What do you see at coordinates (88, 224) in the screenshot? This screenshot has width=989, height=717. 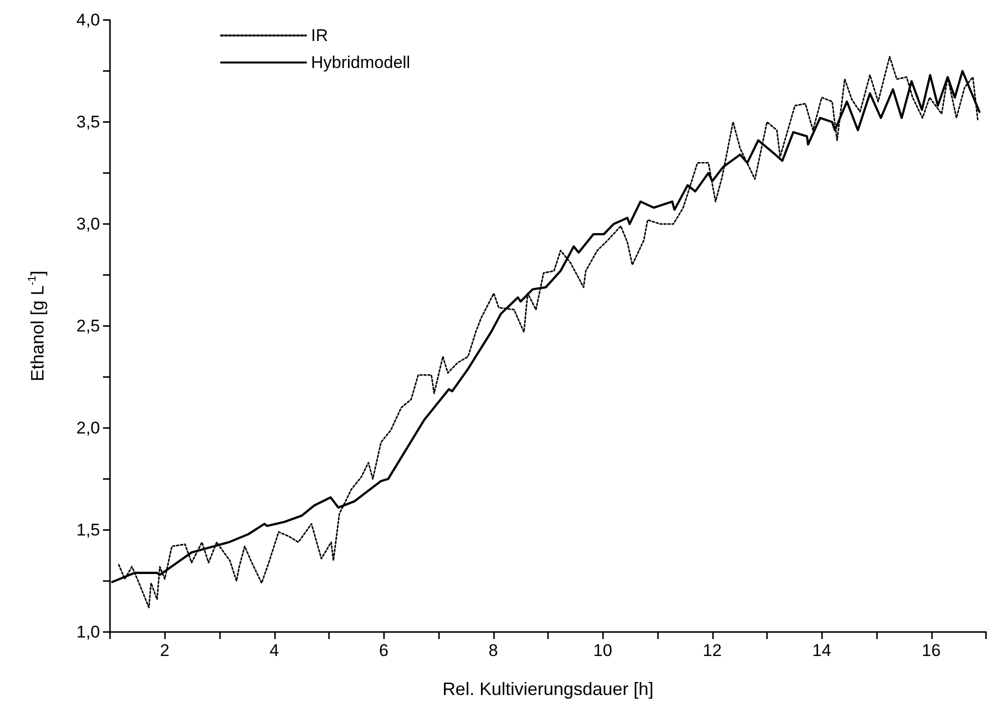 I see `y-tick-label: 3,0` at bounding box center [88, 224].